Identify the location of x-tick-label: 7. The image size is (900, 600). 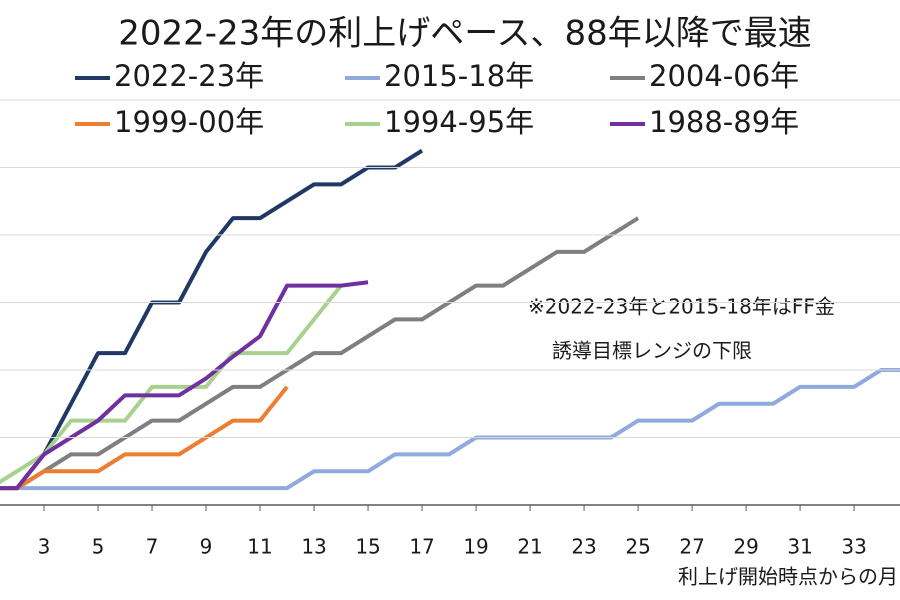
(152, 547).